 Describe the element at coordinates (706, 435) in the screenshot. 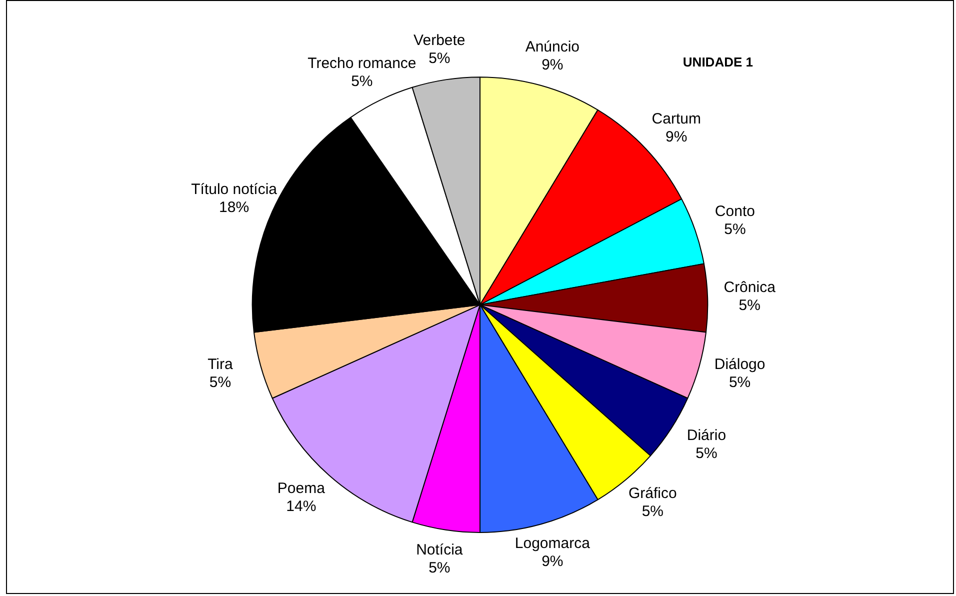

I see `slice-label: Diário` at that location.